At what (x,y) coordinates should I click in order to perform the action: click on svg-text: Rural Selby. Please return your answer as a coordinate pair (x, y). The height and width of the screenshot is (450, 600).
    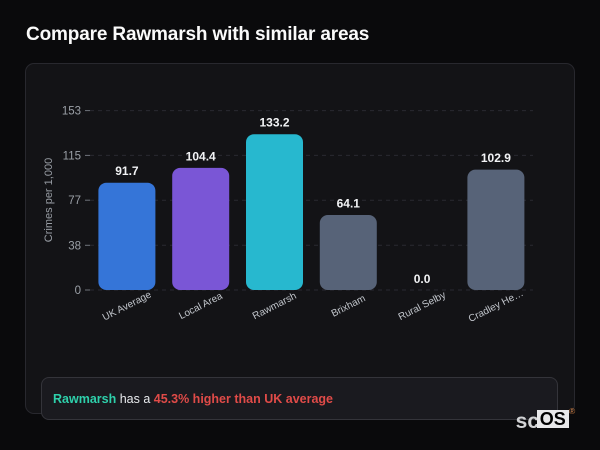
    Looking at the image, I should click on (422, 306).